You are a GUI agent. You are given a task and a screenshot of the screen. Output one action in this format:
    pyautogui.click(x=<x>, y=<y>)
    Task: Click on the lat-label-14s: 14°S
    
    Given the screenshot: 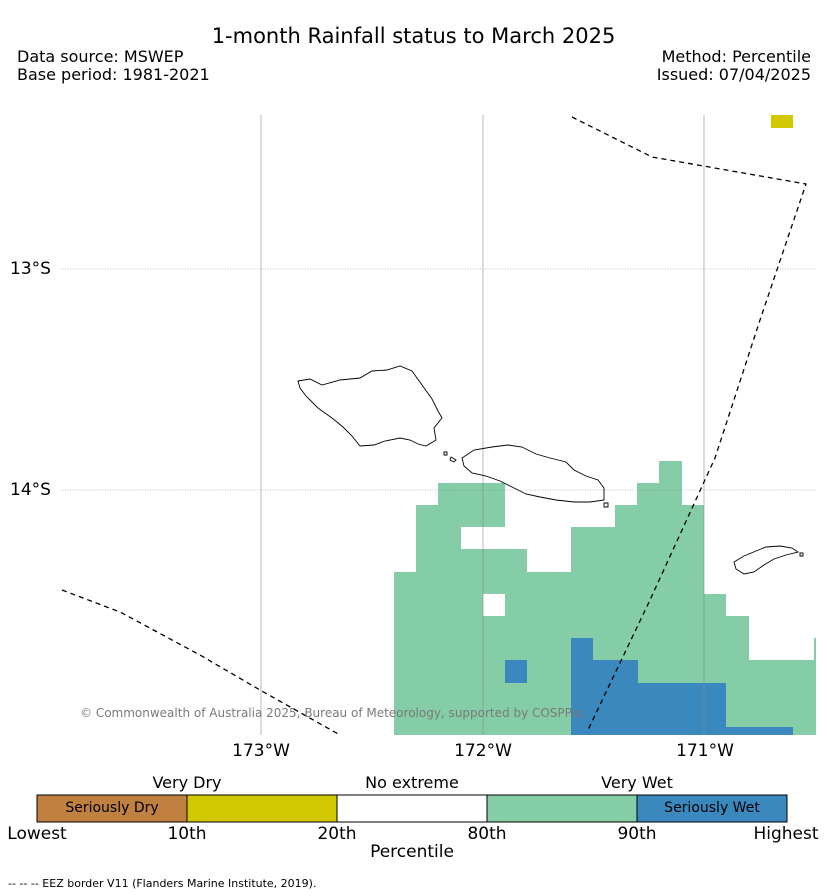 What is the action you would take?
    pyautogui.click(x=30, y=490)
    